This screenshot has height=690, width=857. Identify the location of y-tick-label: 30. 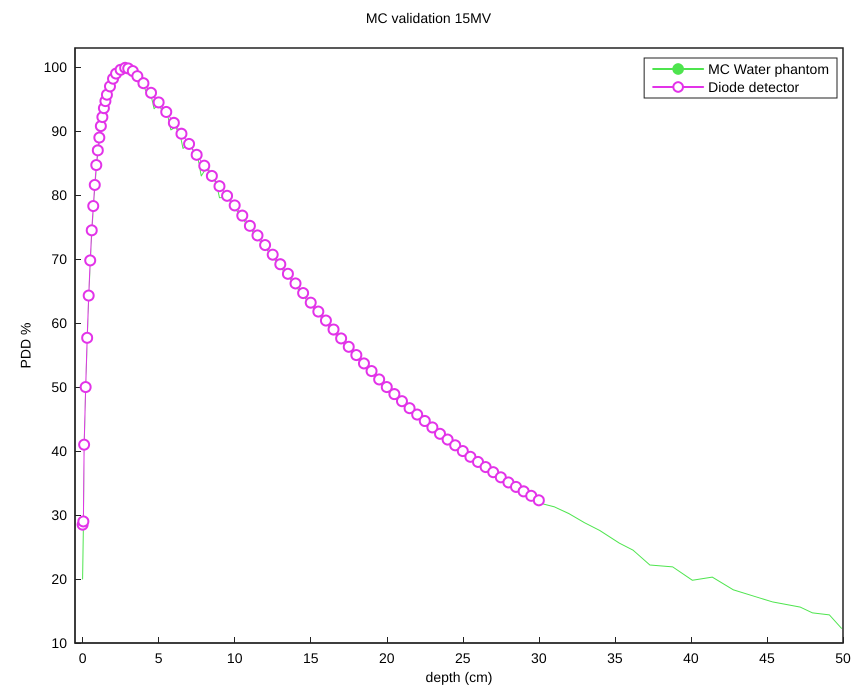
(59, 515).